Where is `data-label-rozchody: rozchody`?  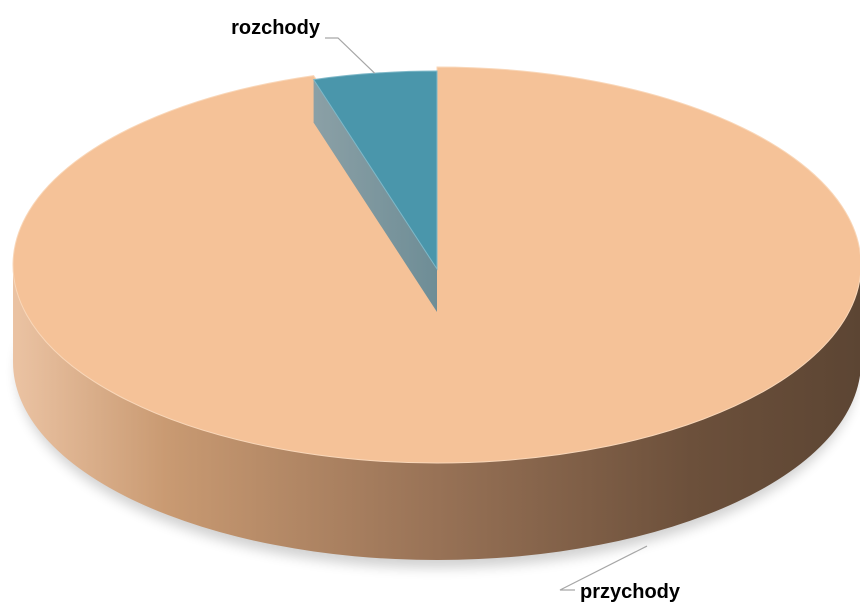 data-label-rozchody: rozchody is located at coordinates (276, 28).